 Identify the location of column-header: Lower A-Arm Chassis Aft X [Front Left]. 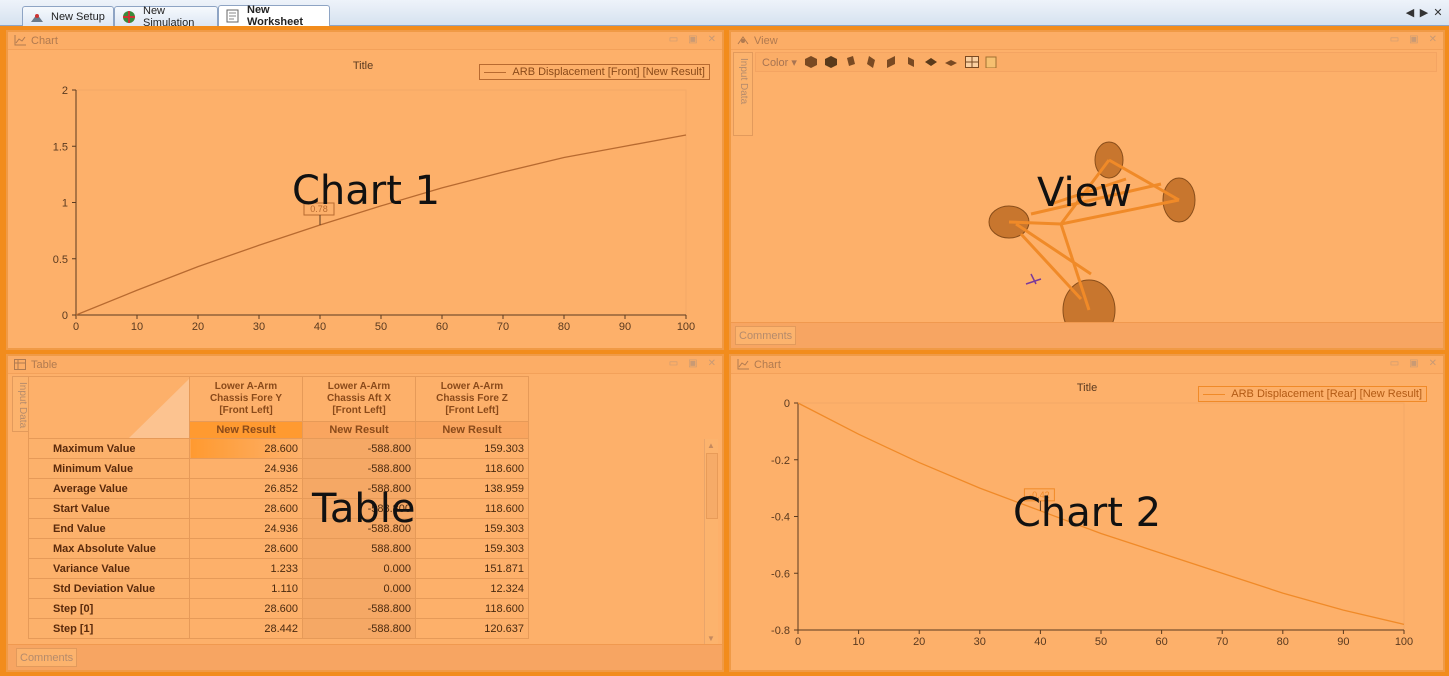
(359, 399).